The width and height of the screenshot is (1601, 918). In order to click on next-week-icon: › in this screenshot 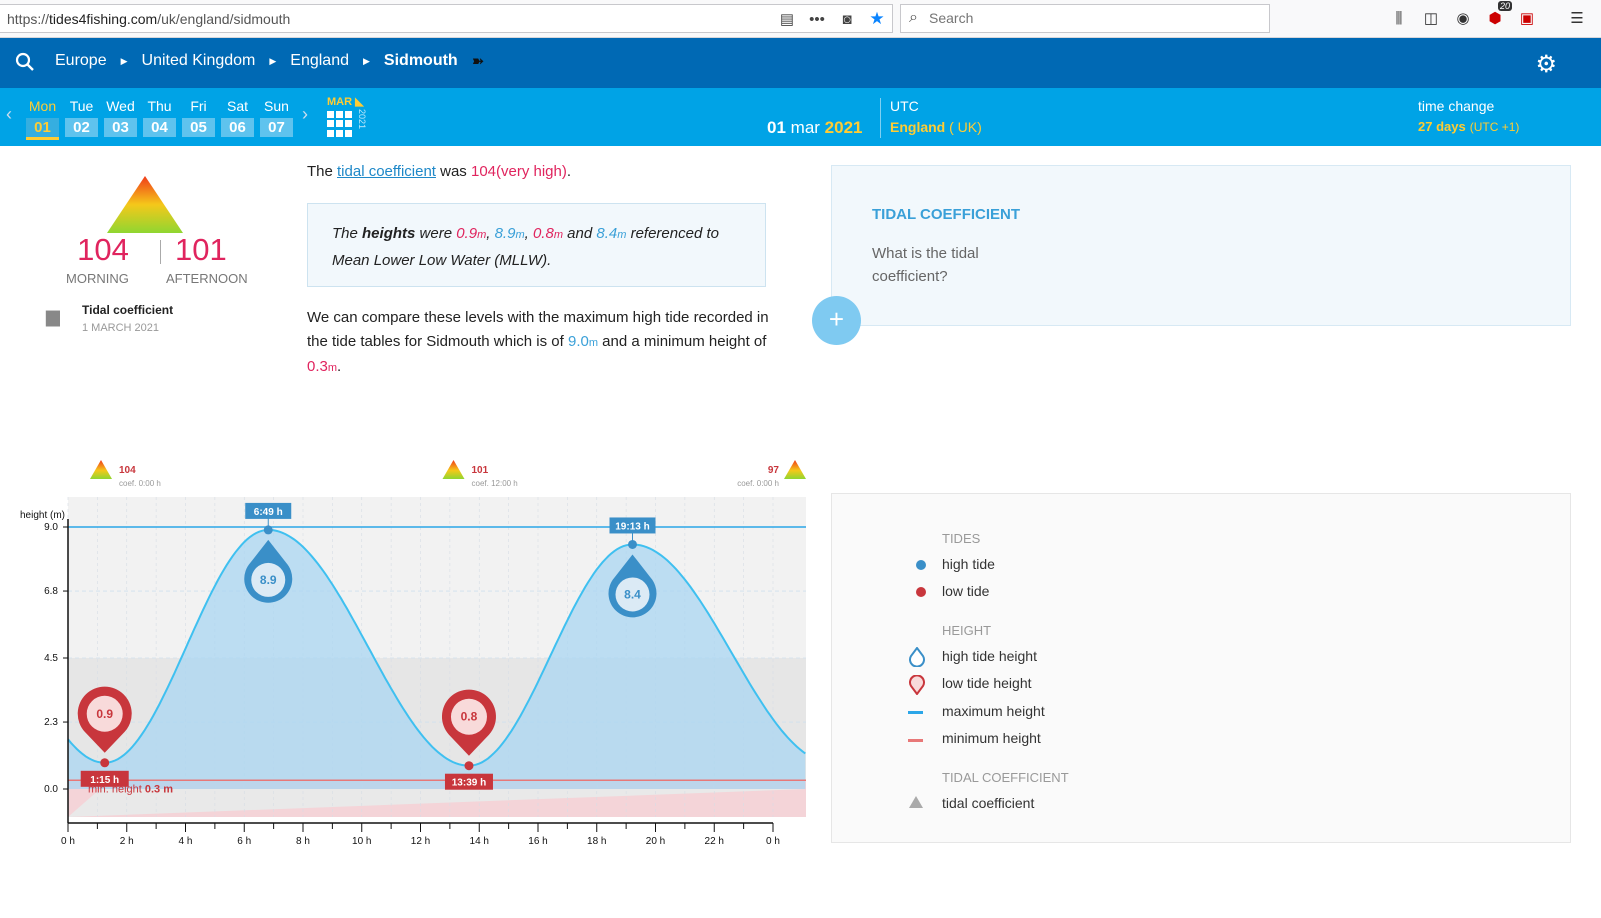, I will do `click(305, 114)`.